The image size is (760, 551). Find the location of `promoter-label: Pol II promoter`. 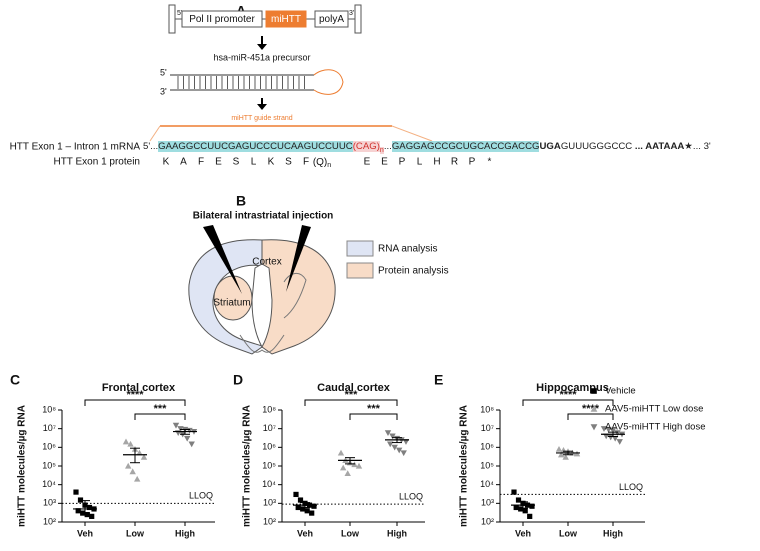

promoter-label: Pol II promoter is located at coordinates (222, 19).